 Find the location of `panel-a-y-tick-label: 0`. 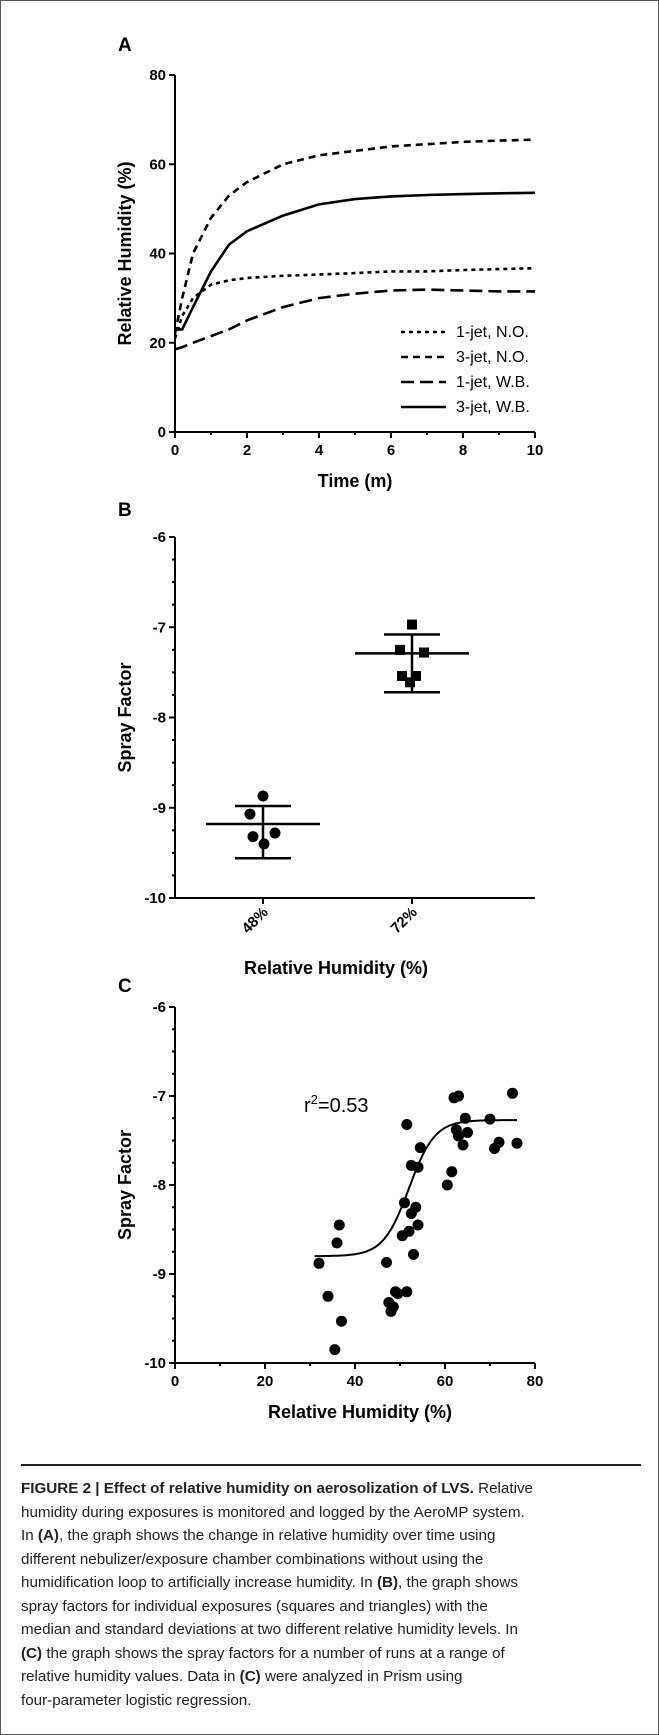

panel-a-y-tick-label: 0 is located at coordinates (162, 432).